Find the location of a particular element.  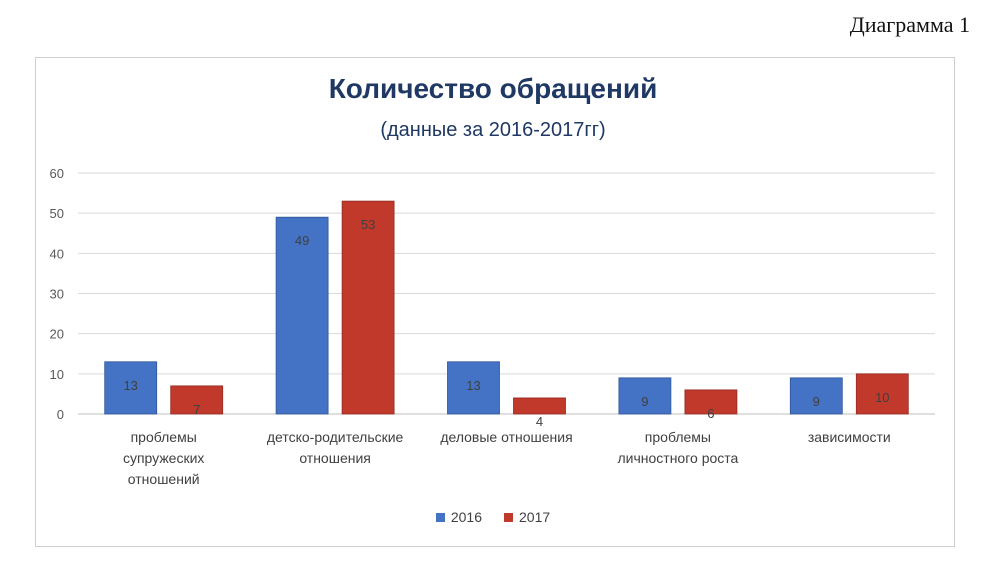

data-label-2017-0: 7 is located at coordinates (196, 409).